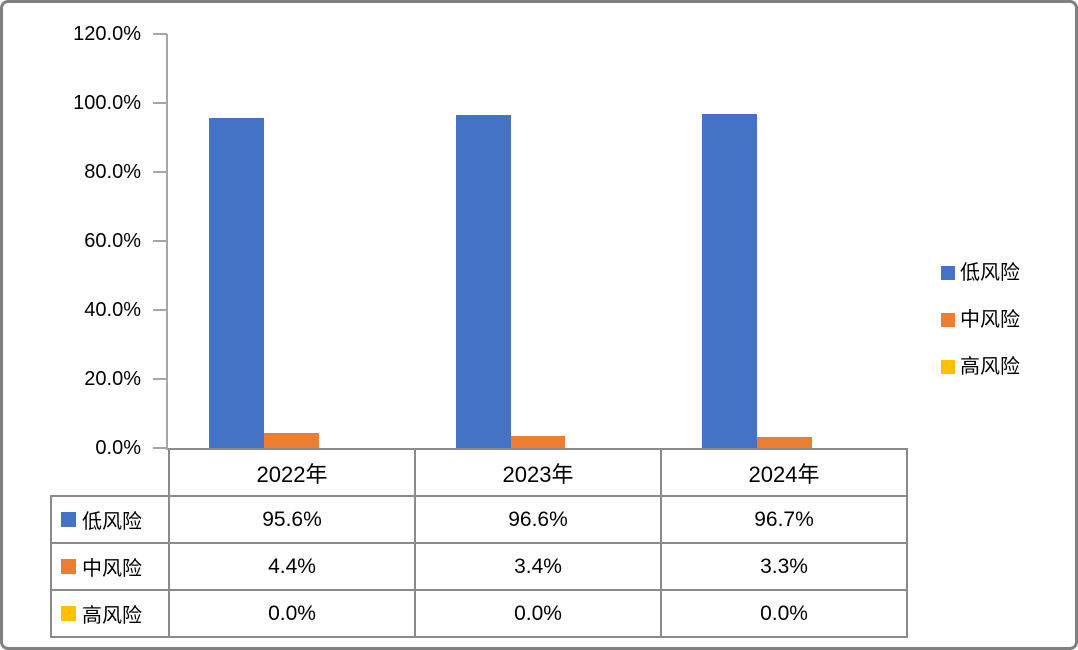 The width and height of the screenshot is (1078, 650). Describe the element at coordinates (784, 472) in the screenshot. I see `header-cell-2024: 2024年` at that location.